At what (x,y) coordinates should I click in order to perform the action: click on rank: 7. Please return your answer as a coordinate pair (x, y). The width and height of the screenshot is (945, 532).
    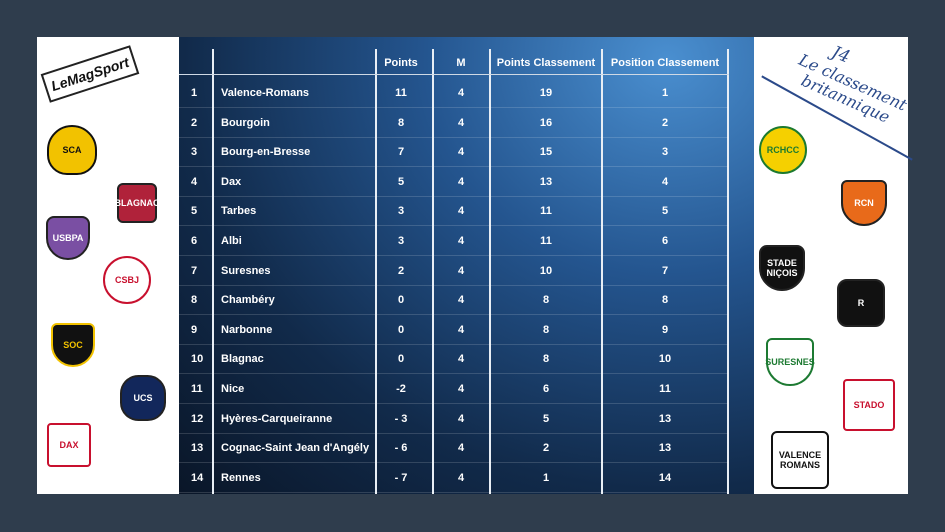
    Looking at the image, I should click on (194, 270).